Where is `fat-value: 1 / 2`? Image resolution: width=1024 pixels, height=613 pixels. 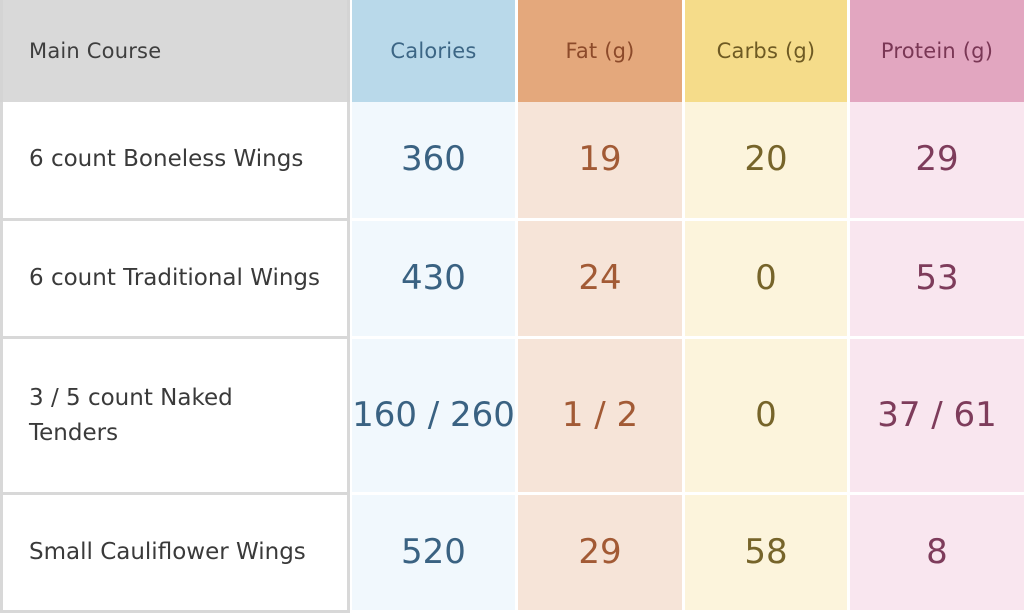 fat-value: 1 / 2 is located at coordinates (598, 417).